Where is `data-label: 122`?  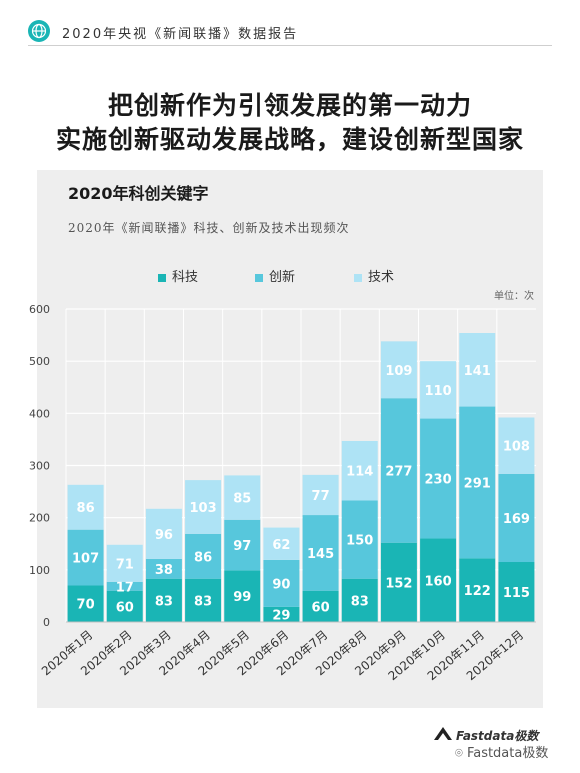 data-label: 122 is located at coordinates (477, 591).